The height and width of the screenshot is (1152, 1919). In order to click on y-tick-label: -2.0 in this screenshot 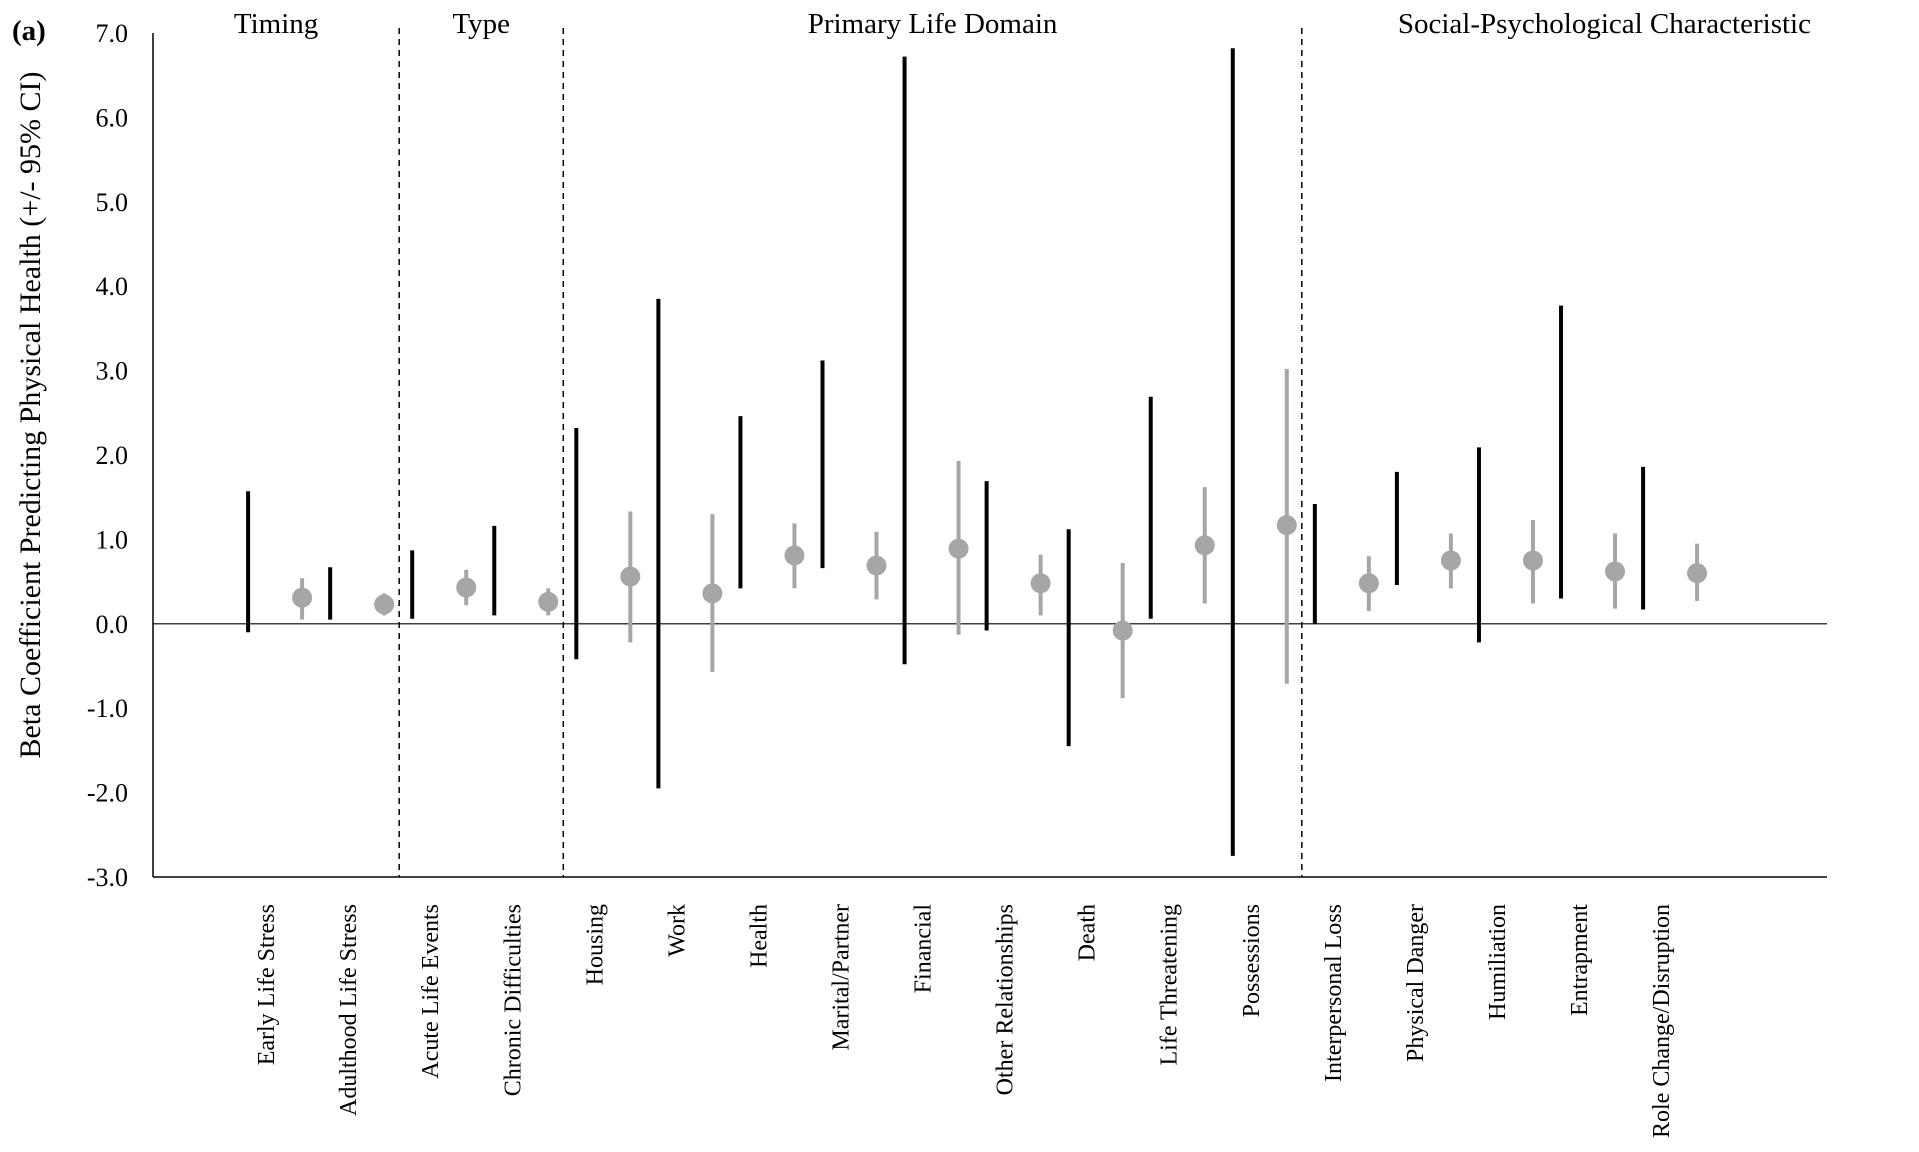, I will do `click(107, 793)`.